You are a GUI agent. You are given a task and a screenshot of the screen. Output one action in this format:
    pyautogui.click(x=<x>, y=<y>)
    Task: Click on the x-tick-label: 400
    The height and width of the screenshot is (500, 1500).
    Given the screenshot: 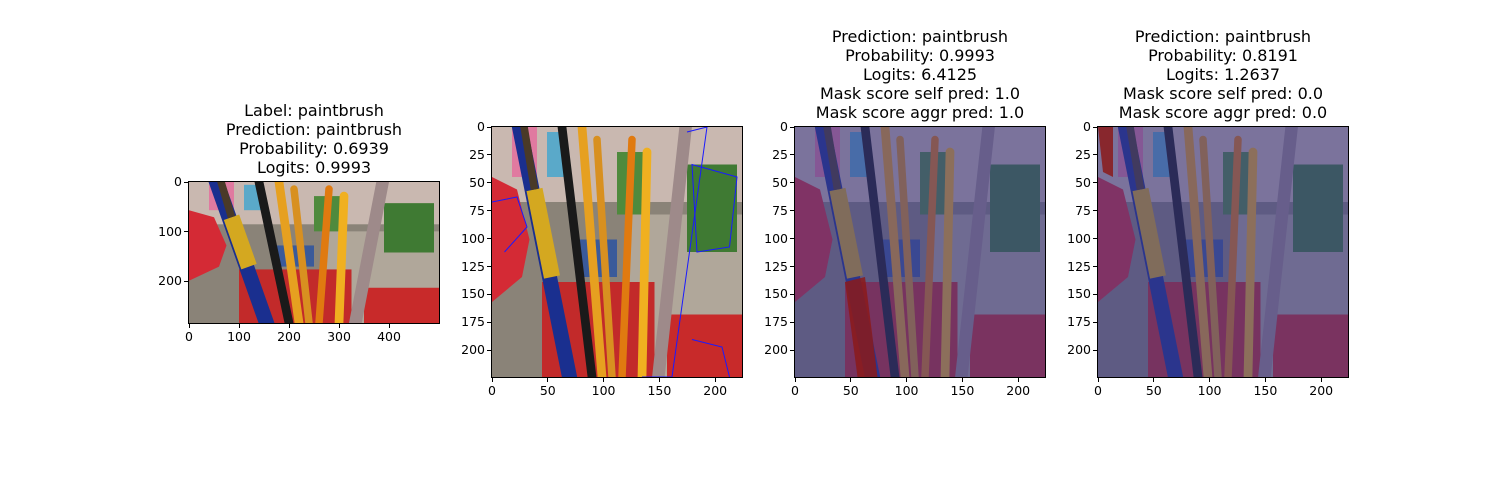 What is the action you would take?
    pyautogui.click(x=389, y=336)
    